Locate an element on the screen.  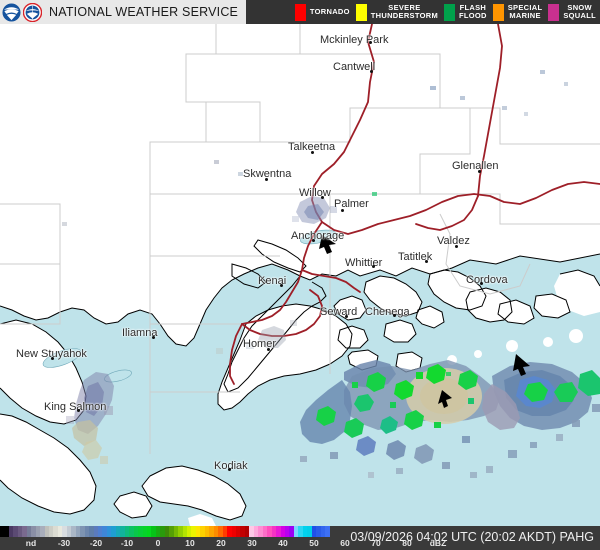
city-label: Mckinley Park is located at coordinates (354, 40).